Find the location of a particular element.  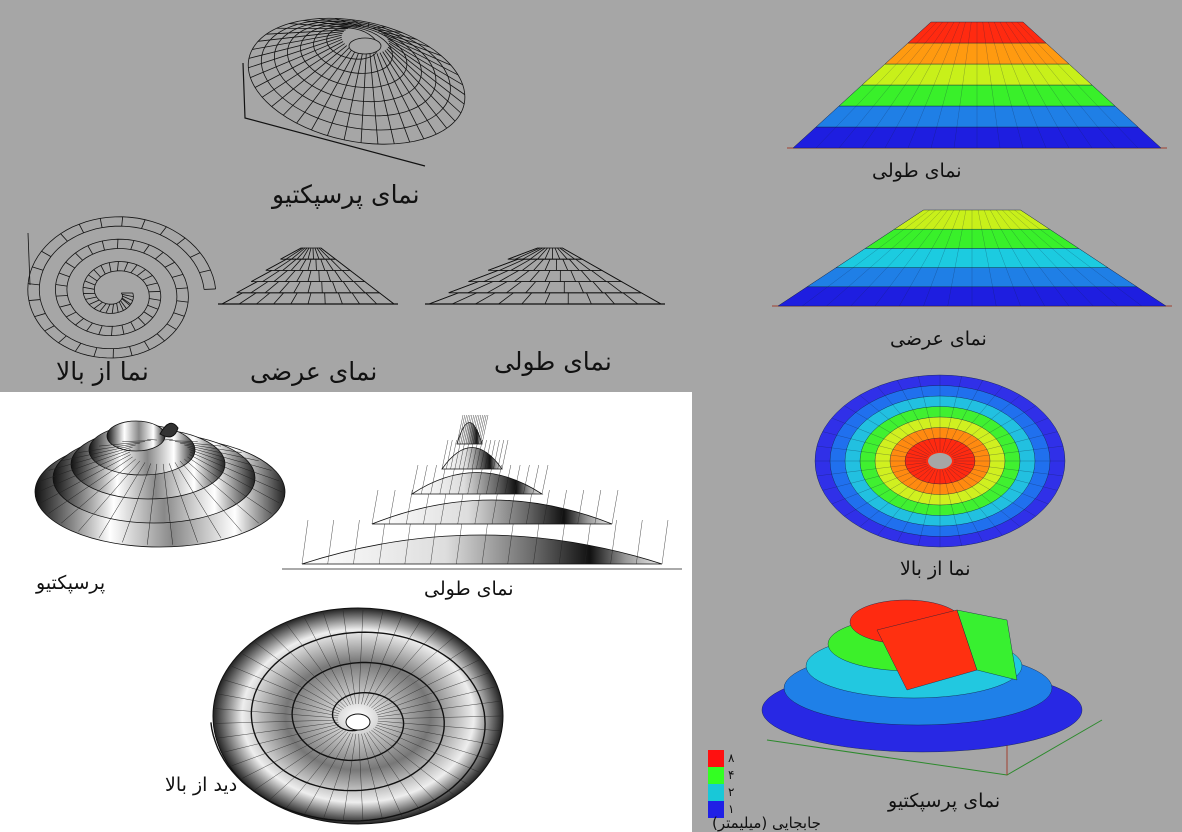

wire-tier is located at coordinates (308, 287).